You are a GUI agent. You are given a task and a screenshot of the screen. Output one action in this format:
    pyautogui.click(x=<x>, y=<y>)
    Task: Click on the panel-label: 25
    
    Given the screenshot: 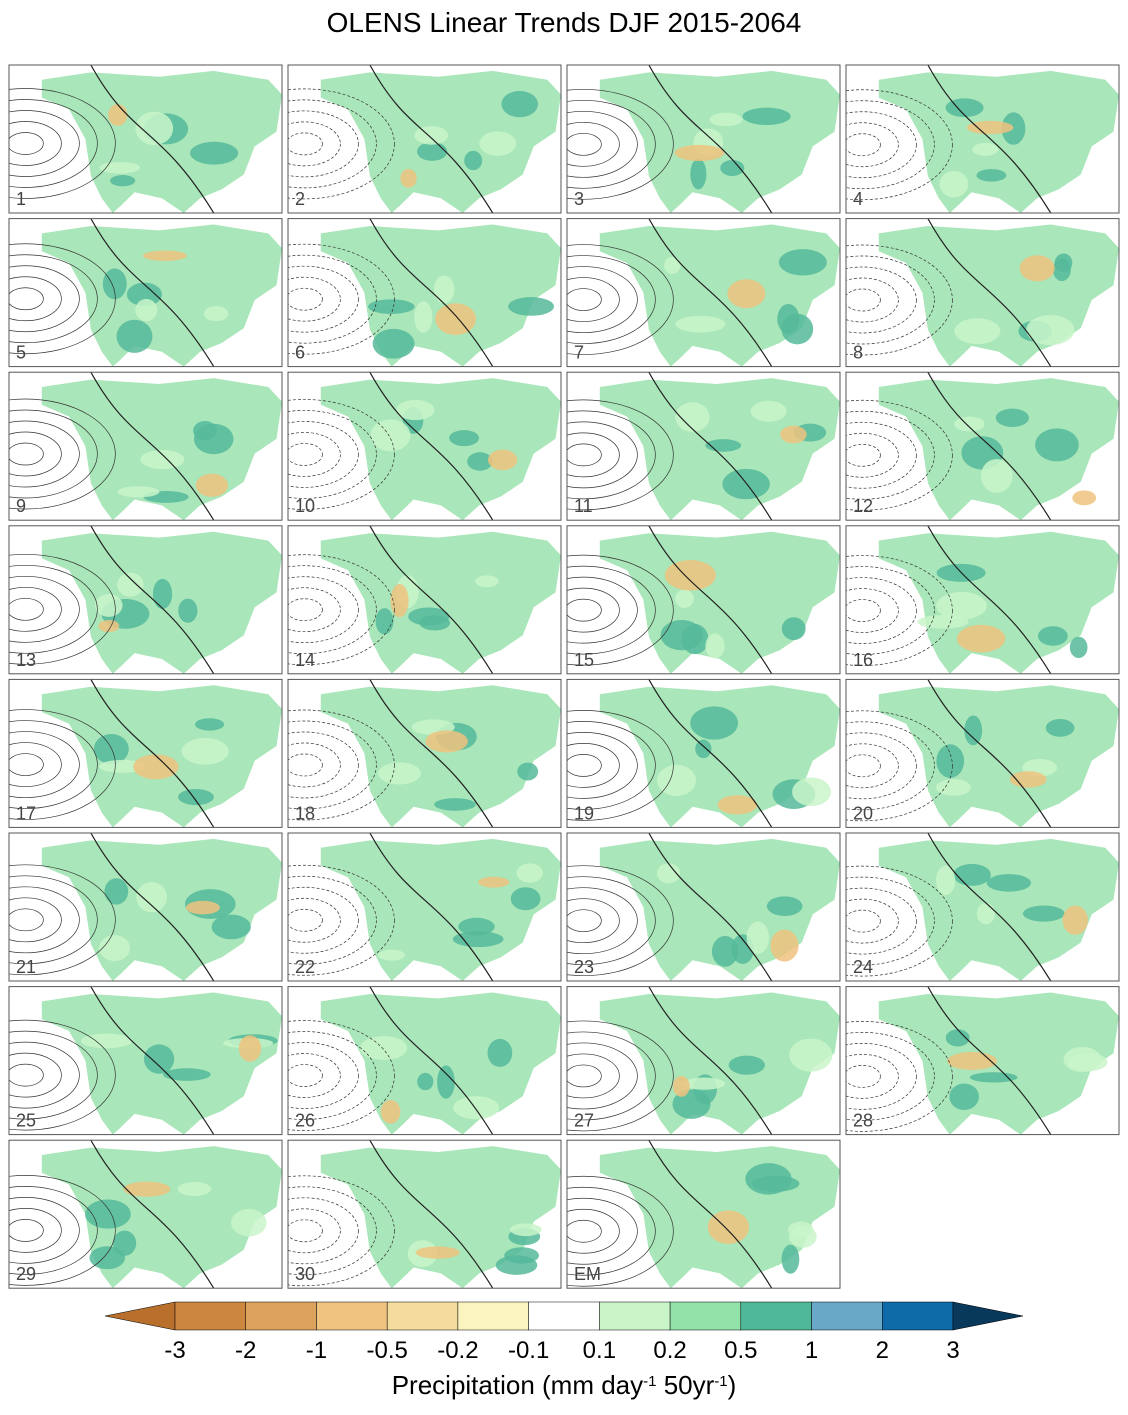 What is the action you would take?
    pyautogui.click(x=26, y=1121)
    